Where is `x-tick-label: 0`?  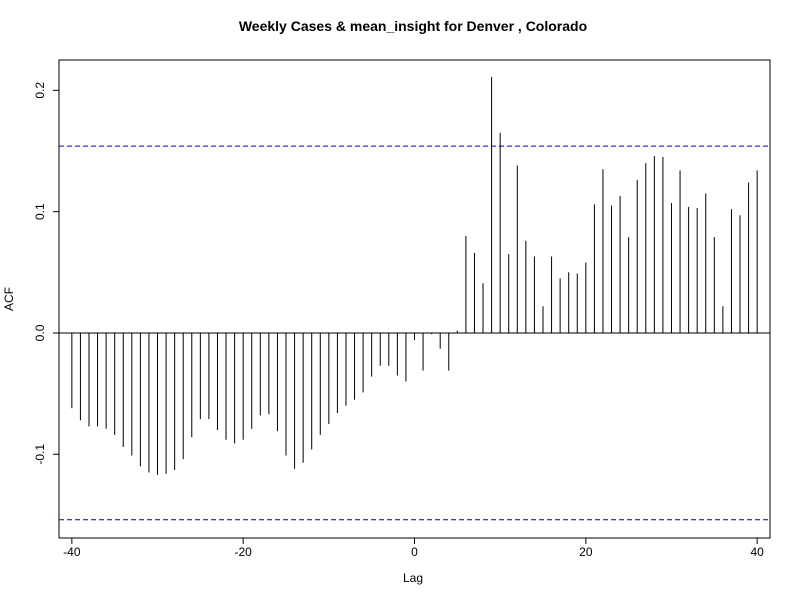 x-tick-label: 0 is located at coordinates (414, 552).